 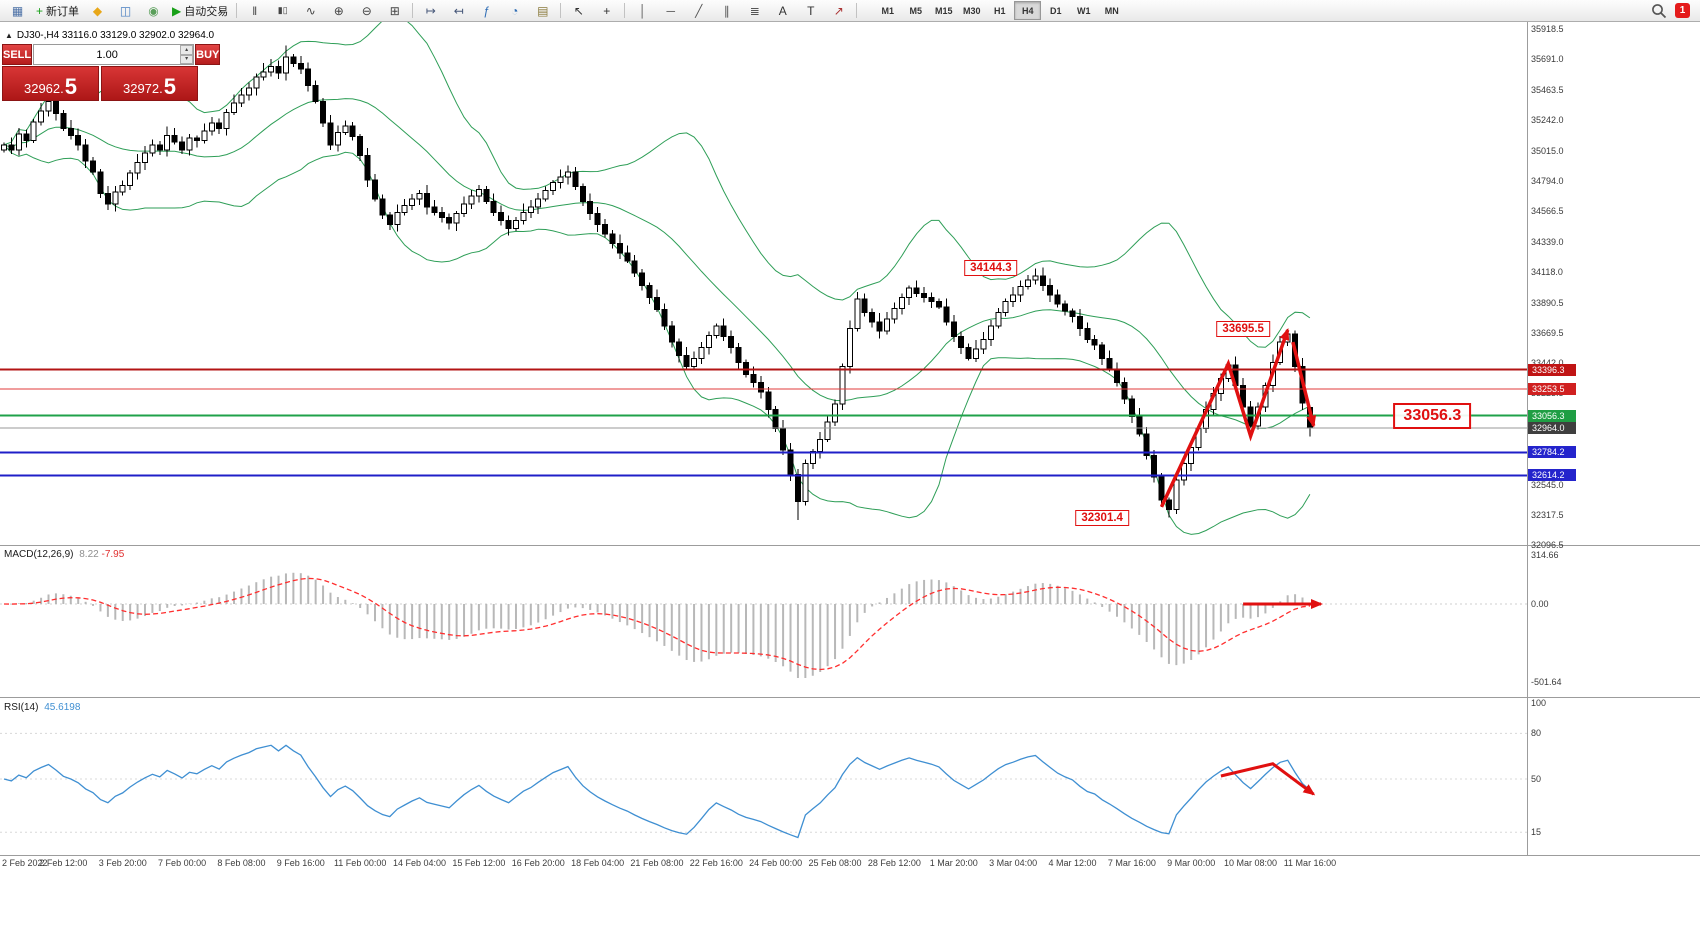 I want to click on sell-button: SELL, so click(x=17, y=54).